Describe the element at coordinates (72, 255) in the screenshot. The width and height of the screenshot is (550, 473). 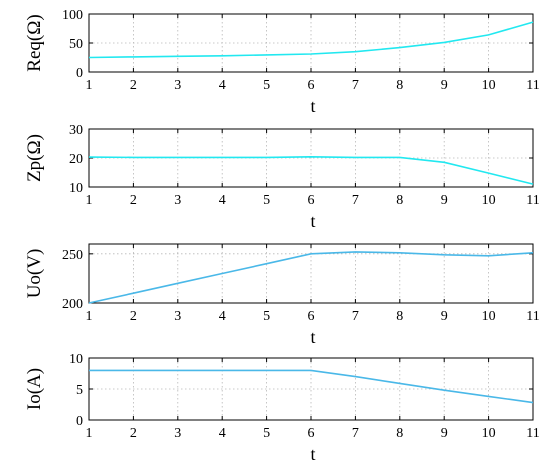
I see `y-tick-label: 250` at that location.